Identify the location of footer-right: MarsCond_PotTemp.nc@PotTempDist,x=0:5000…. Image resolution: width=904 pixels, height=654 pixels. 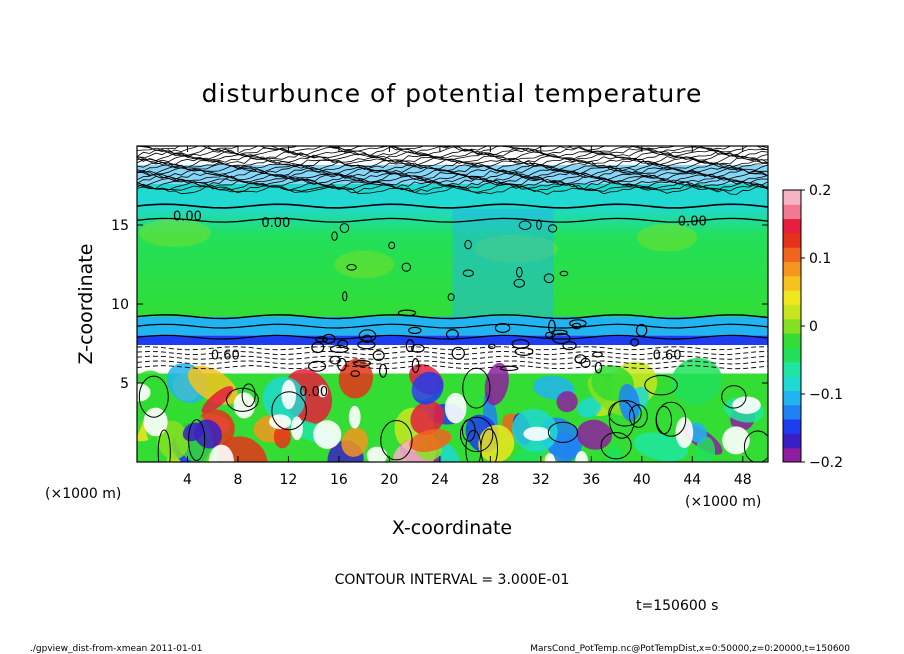
(690, 649).